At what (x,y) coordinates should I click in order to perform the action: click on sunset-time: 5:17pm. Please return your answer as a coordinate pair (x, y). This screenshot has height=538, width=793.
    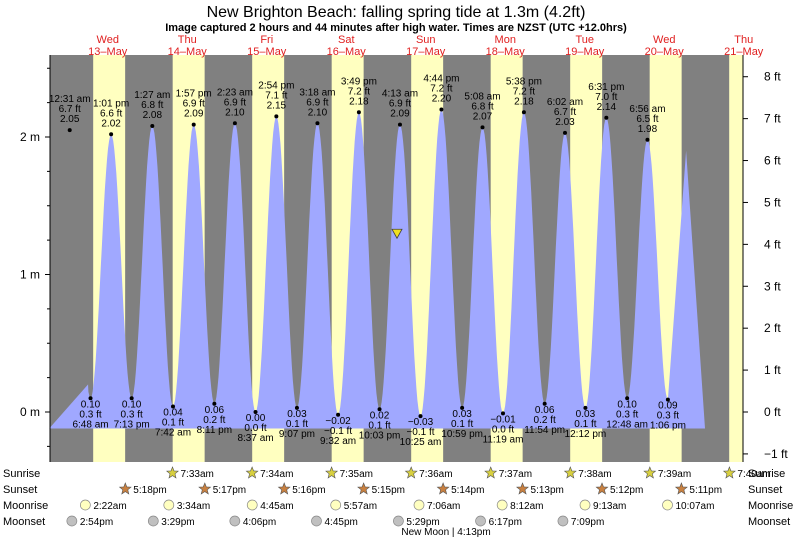
    Looking at the image, I should click on (229, 490).